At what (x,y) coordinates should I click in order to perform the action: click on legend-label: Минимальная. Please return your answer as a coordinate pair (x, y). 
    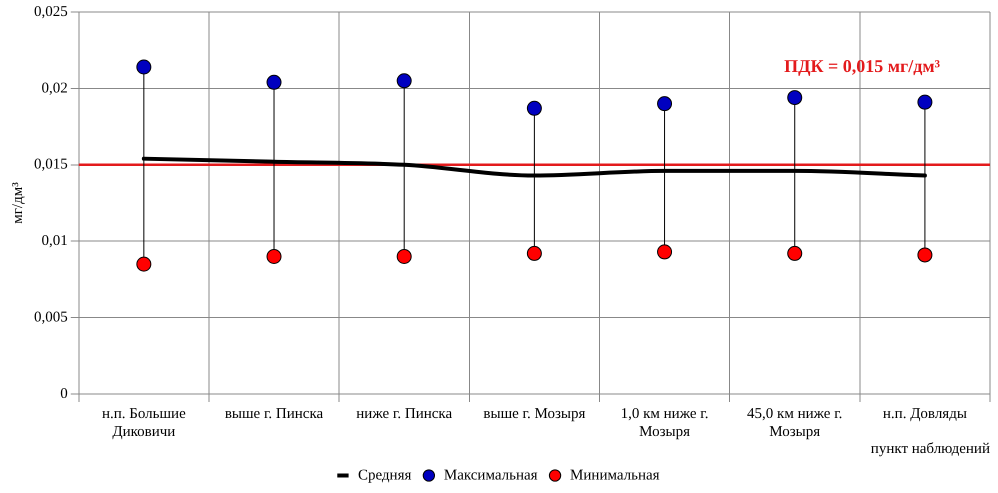
    Looking at the image, I should click on (615, 475).